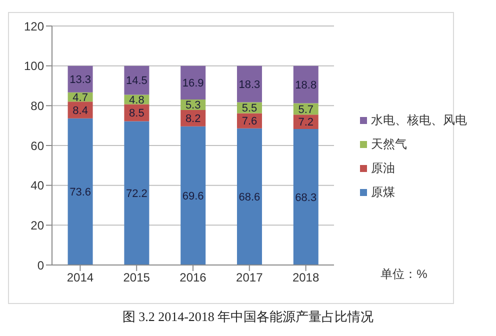  Describe the element at coordinates (80, 277) in the screenshot. I see `x-tick-label: 2014` at that location.